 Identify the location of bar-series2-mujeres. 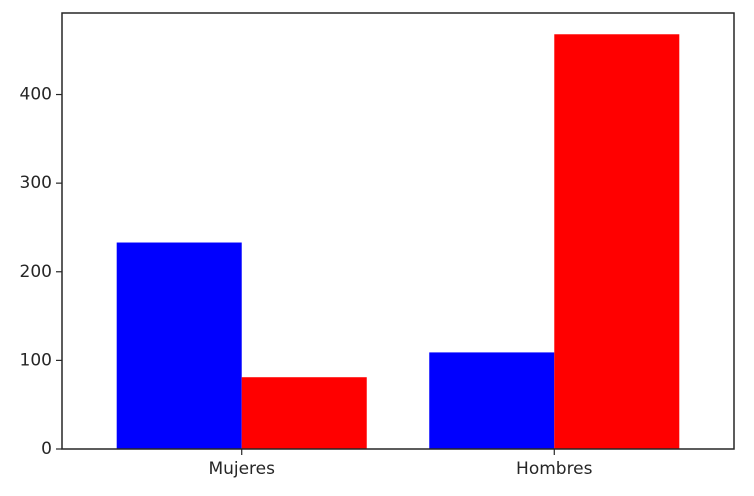
(304, 413).